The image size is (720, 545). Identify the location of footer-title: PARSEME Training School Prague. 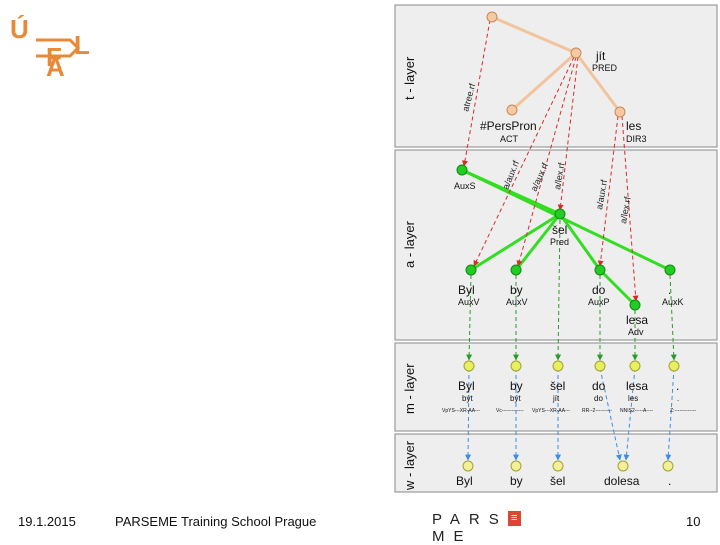
(216, 521).